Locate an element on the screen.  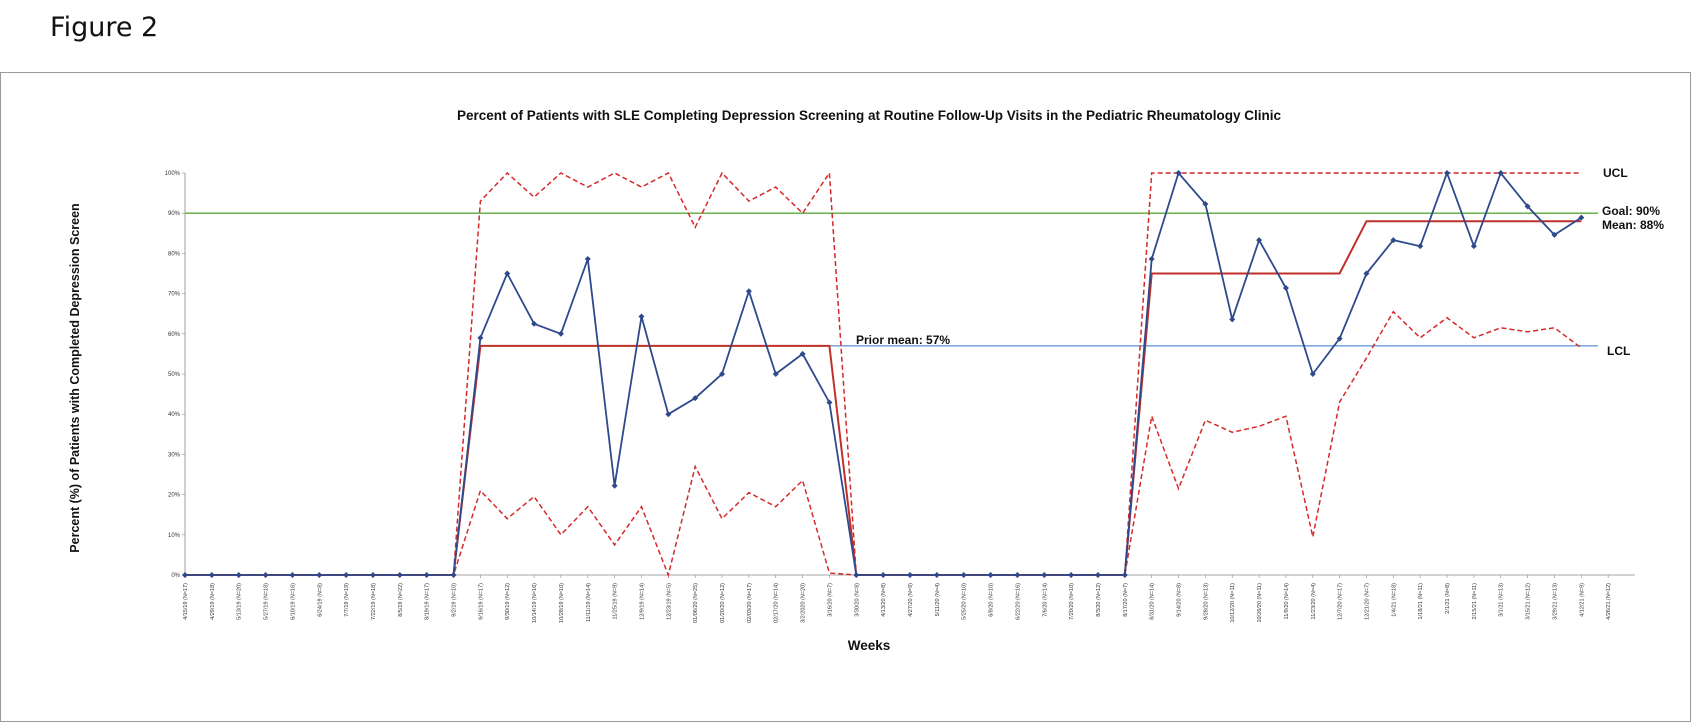
x-tick-label: 4/29/19 (N=18) is located at coordinates (213, 601).